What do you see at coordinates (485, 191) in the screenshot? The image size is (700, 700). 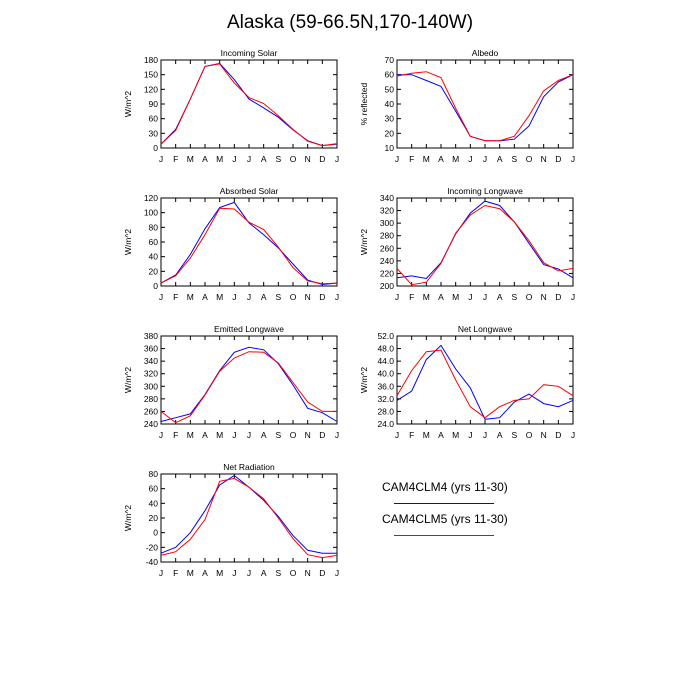 I see `panel-title: Incoming Longwave` at bounding box center [485, 191].